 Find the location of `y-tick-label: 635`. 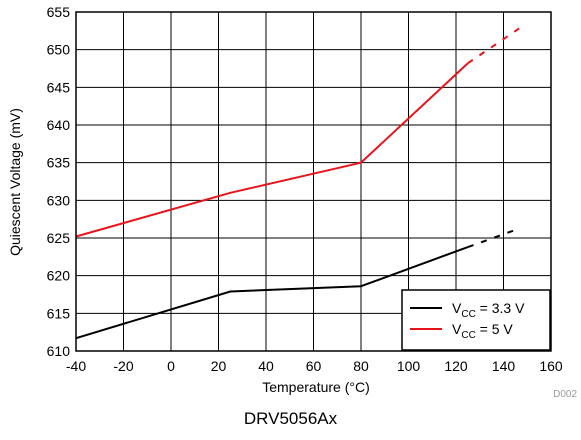

y-tick-label: 635 is located at coordinates (59, 163).